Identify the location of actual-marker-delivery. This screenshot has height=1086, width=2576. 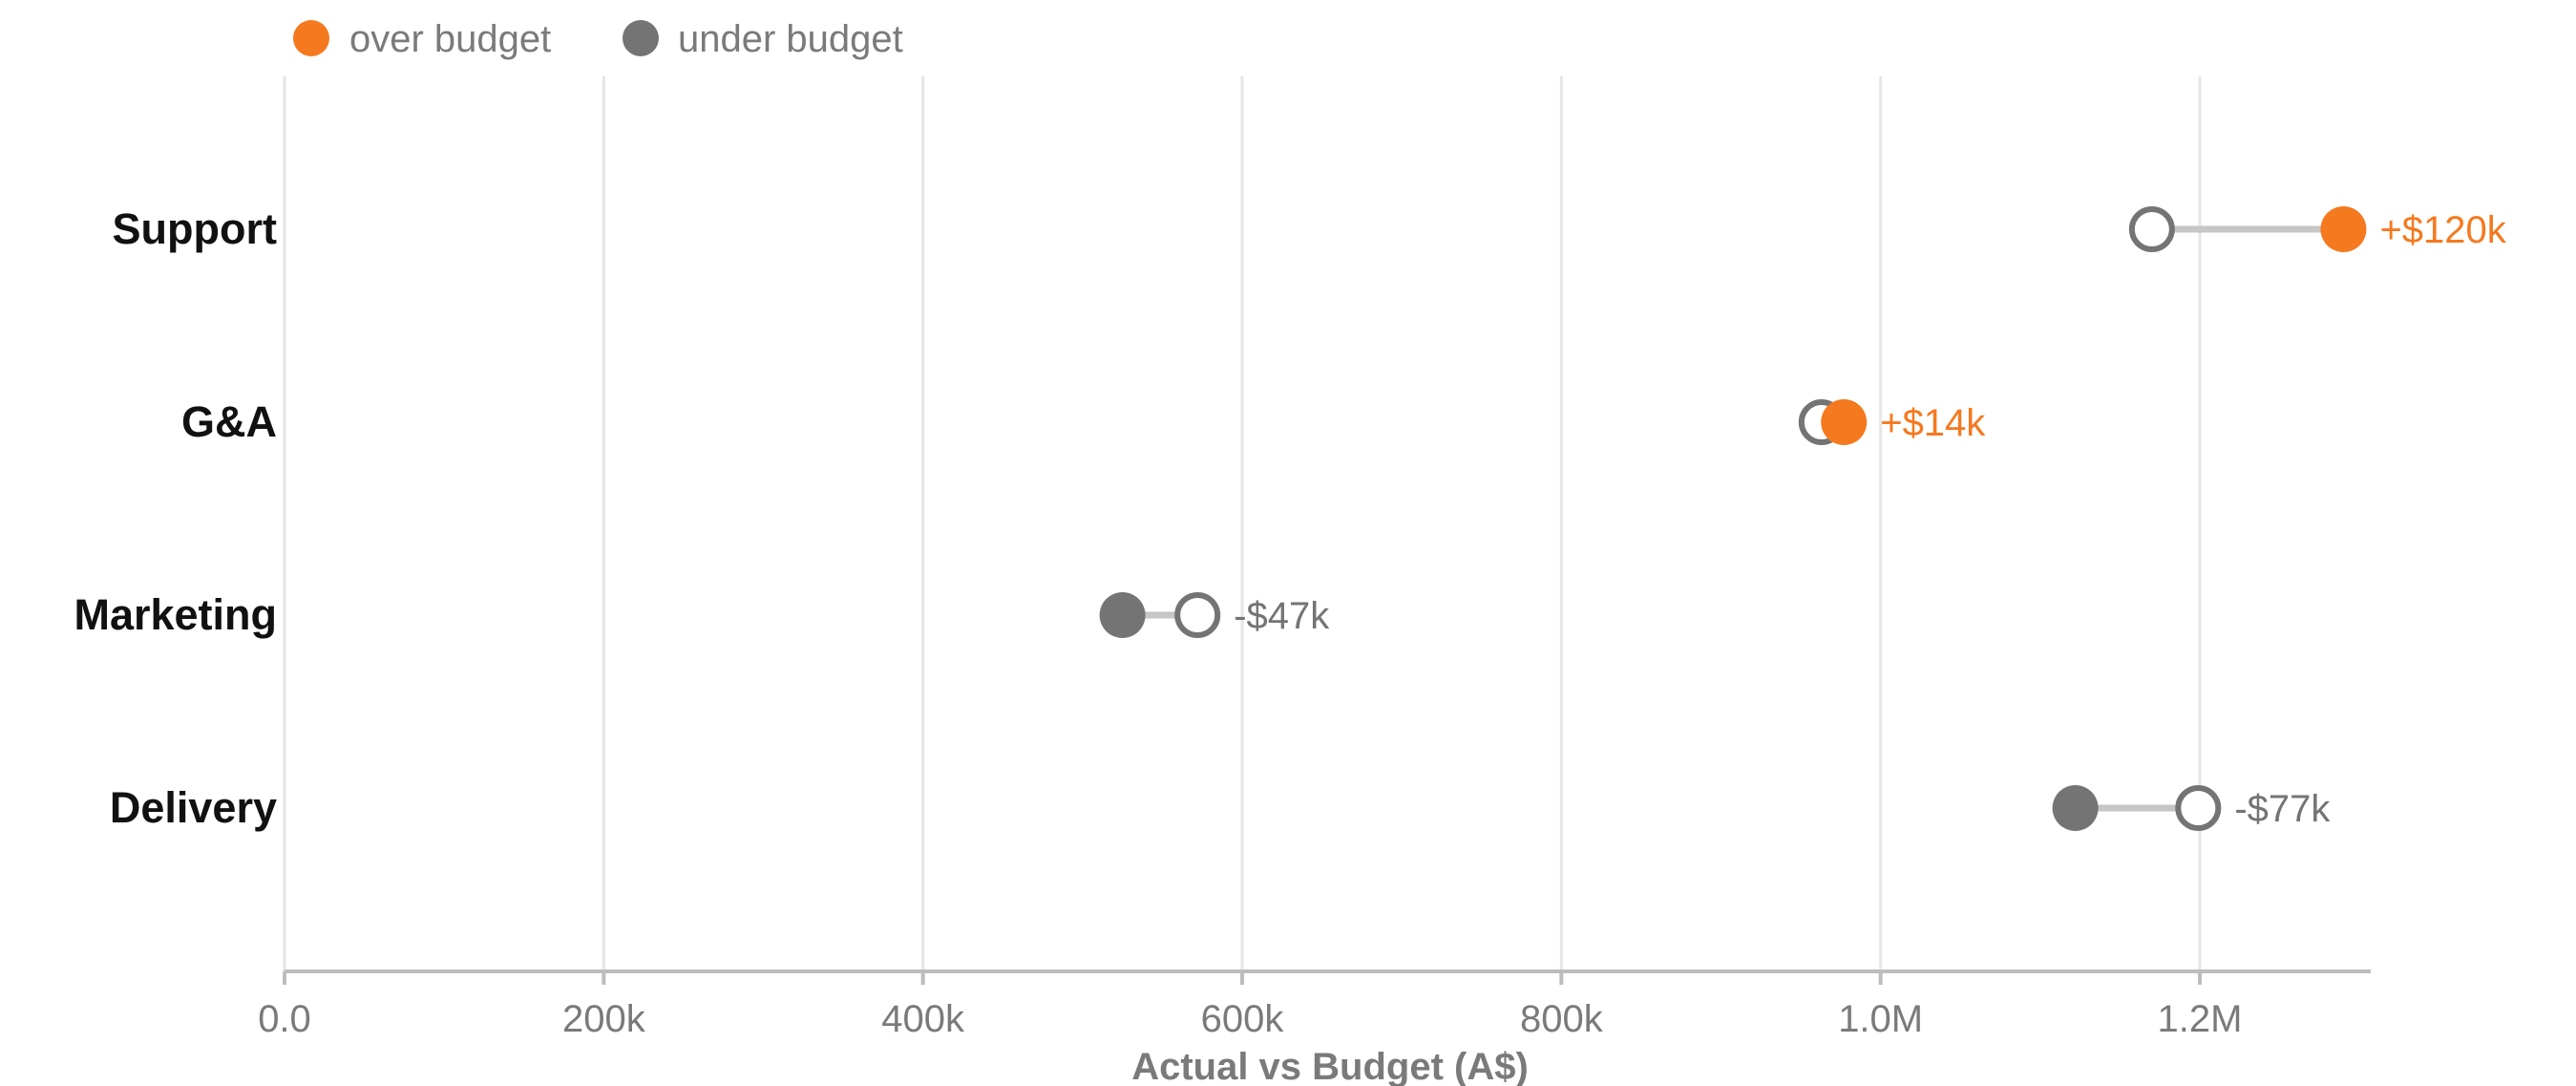
(2075, 808).